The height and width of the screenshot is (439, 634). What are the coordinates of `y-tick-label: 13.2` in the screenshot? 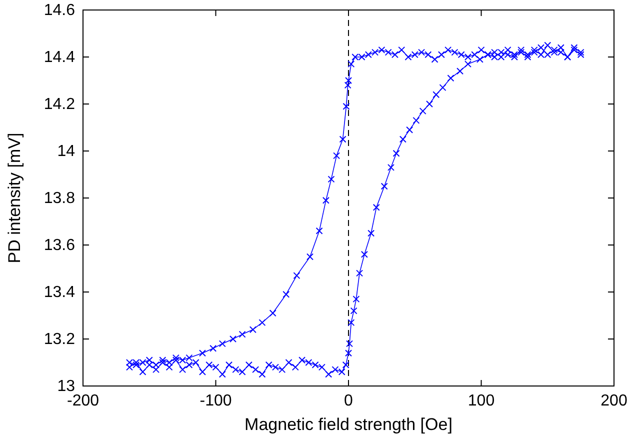 It's located at (60, 339).